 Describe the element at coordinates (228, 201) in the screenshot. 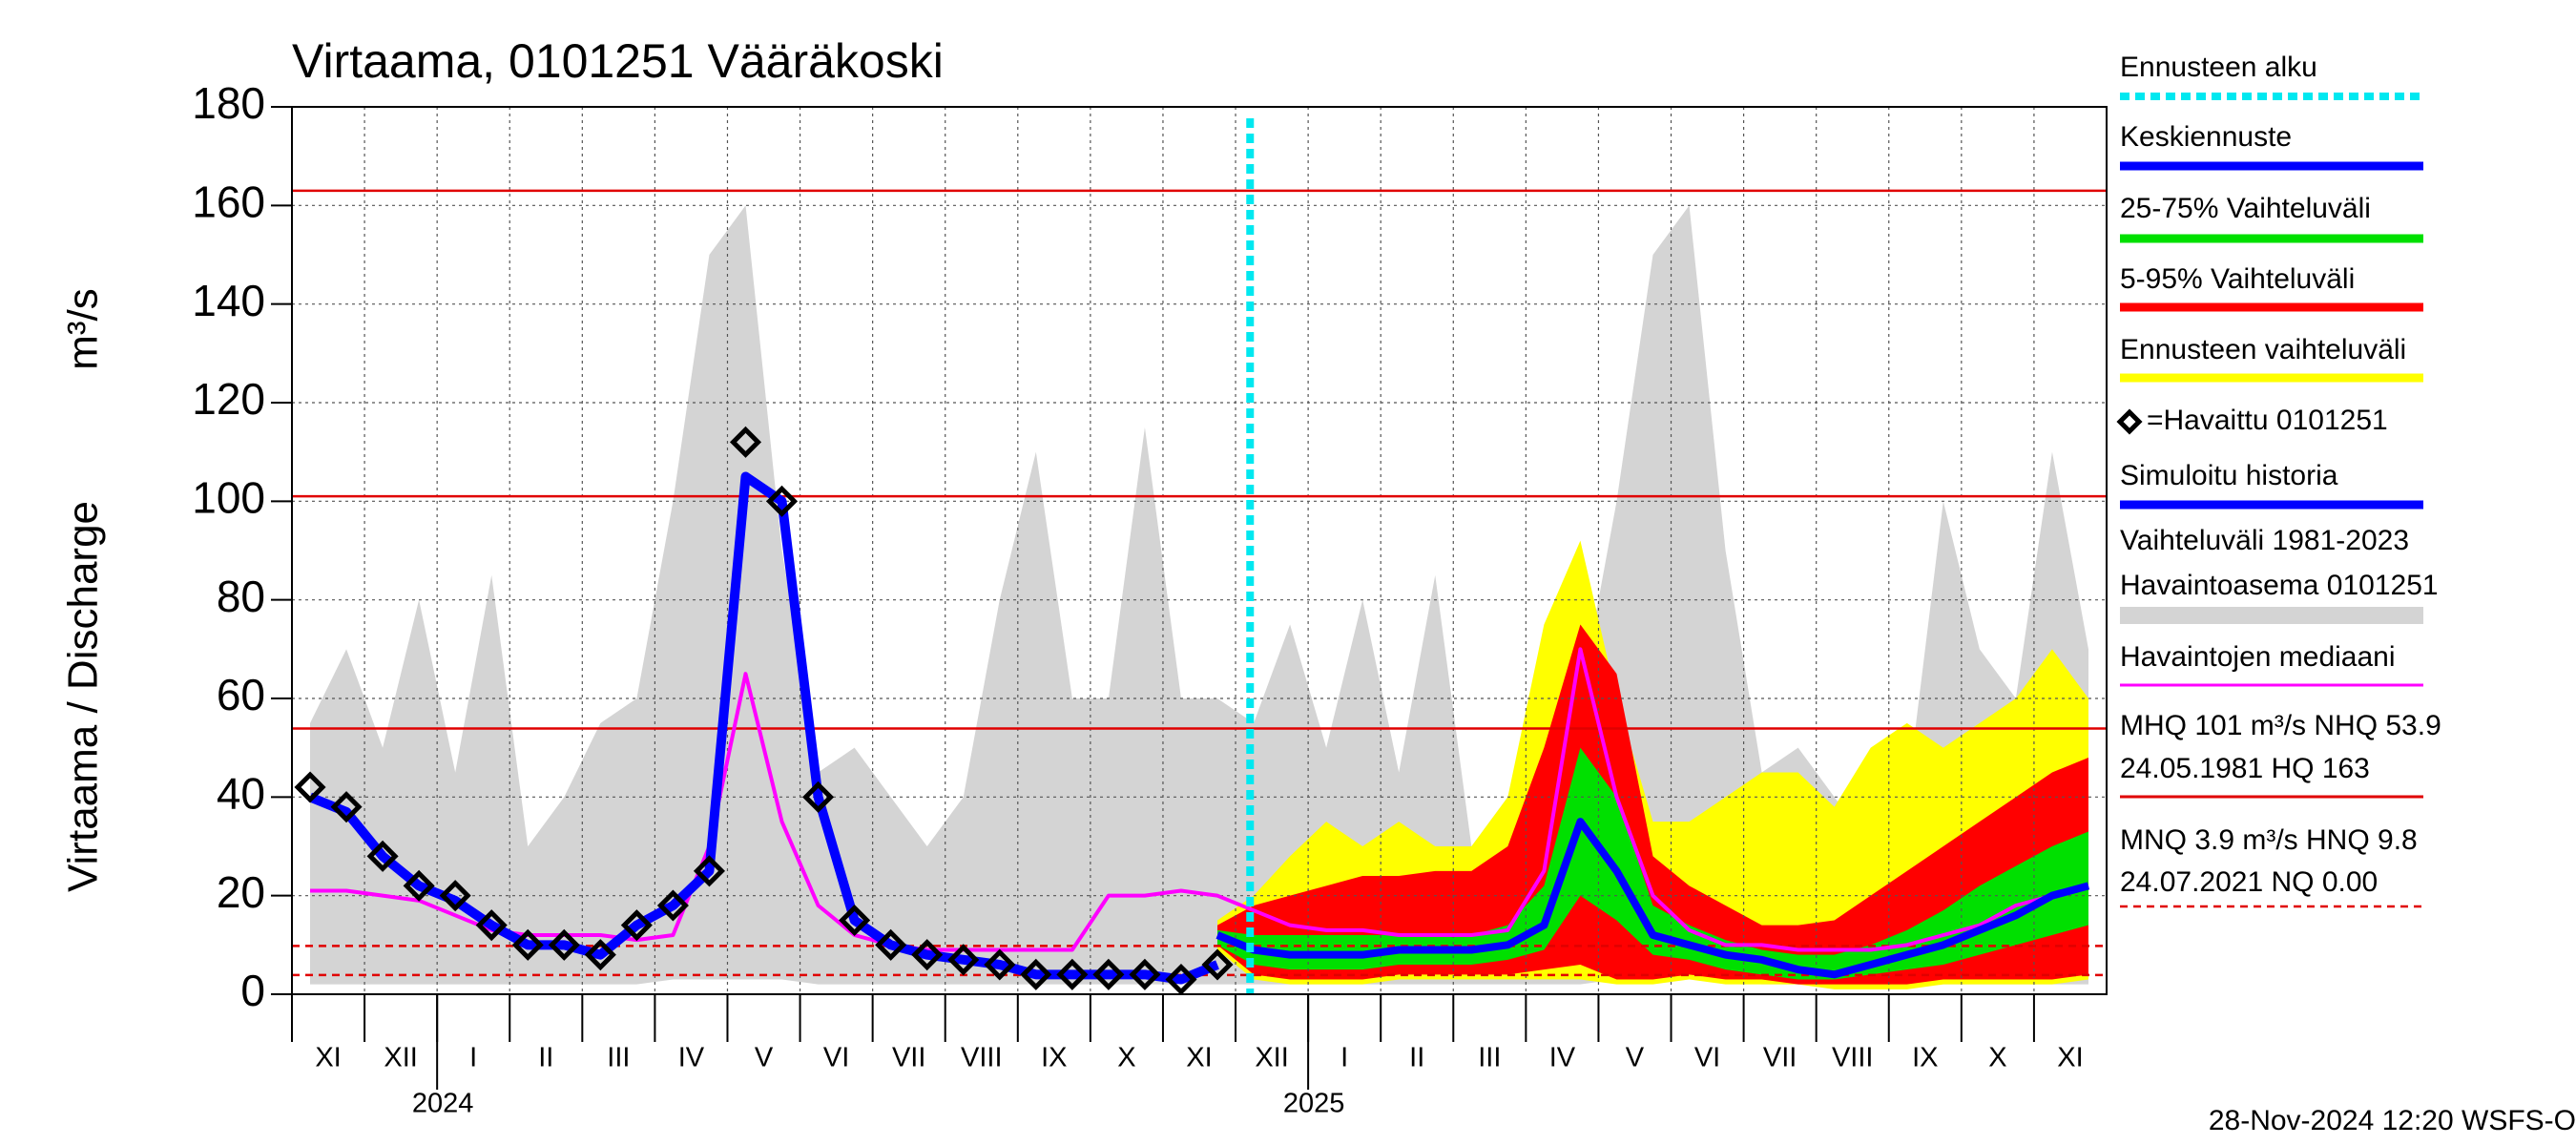

I see `y-tick-label: 160` at that location.